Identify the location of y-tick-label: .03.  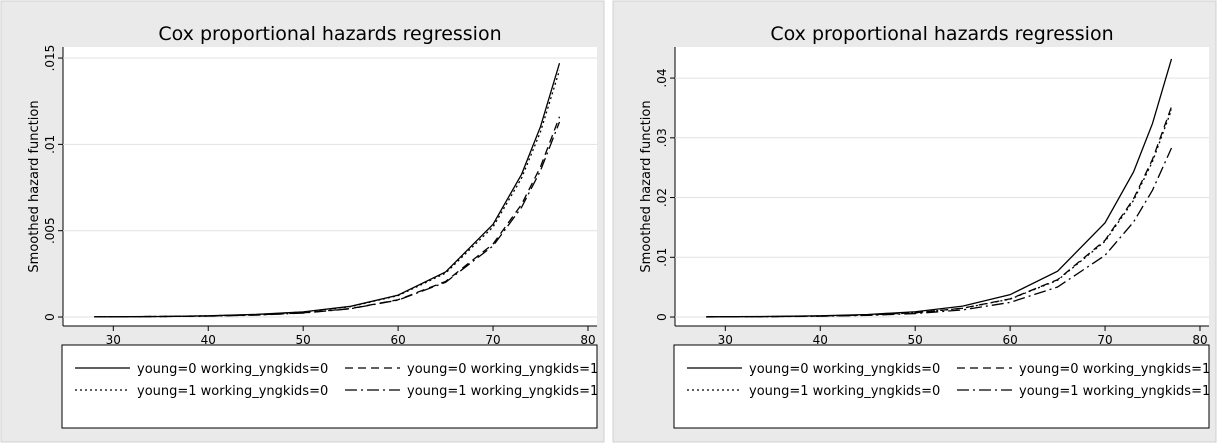
(662, 137).